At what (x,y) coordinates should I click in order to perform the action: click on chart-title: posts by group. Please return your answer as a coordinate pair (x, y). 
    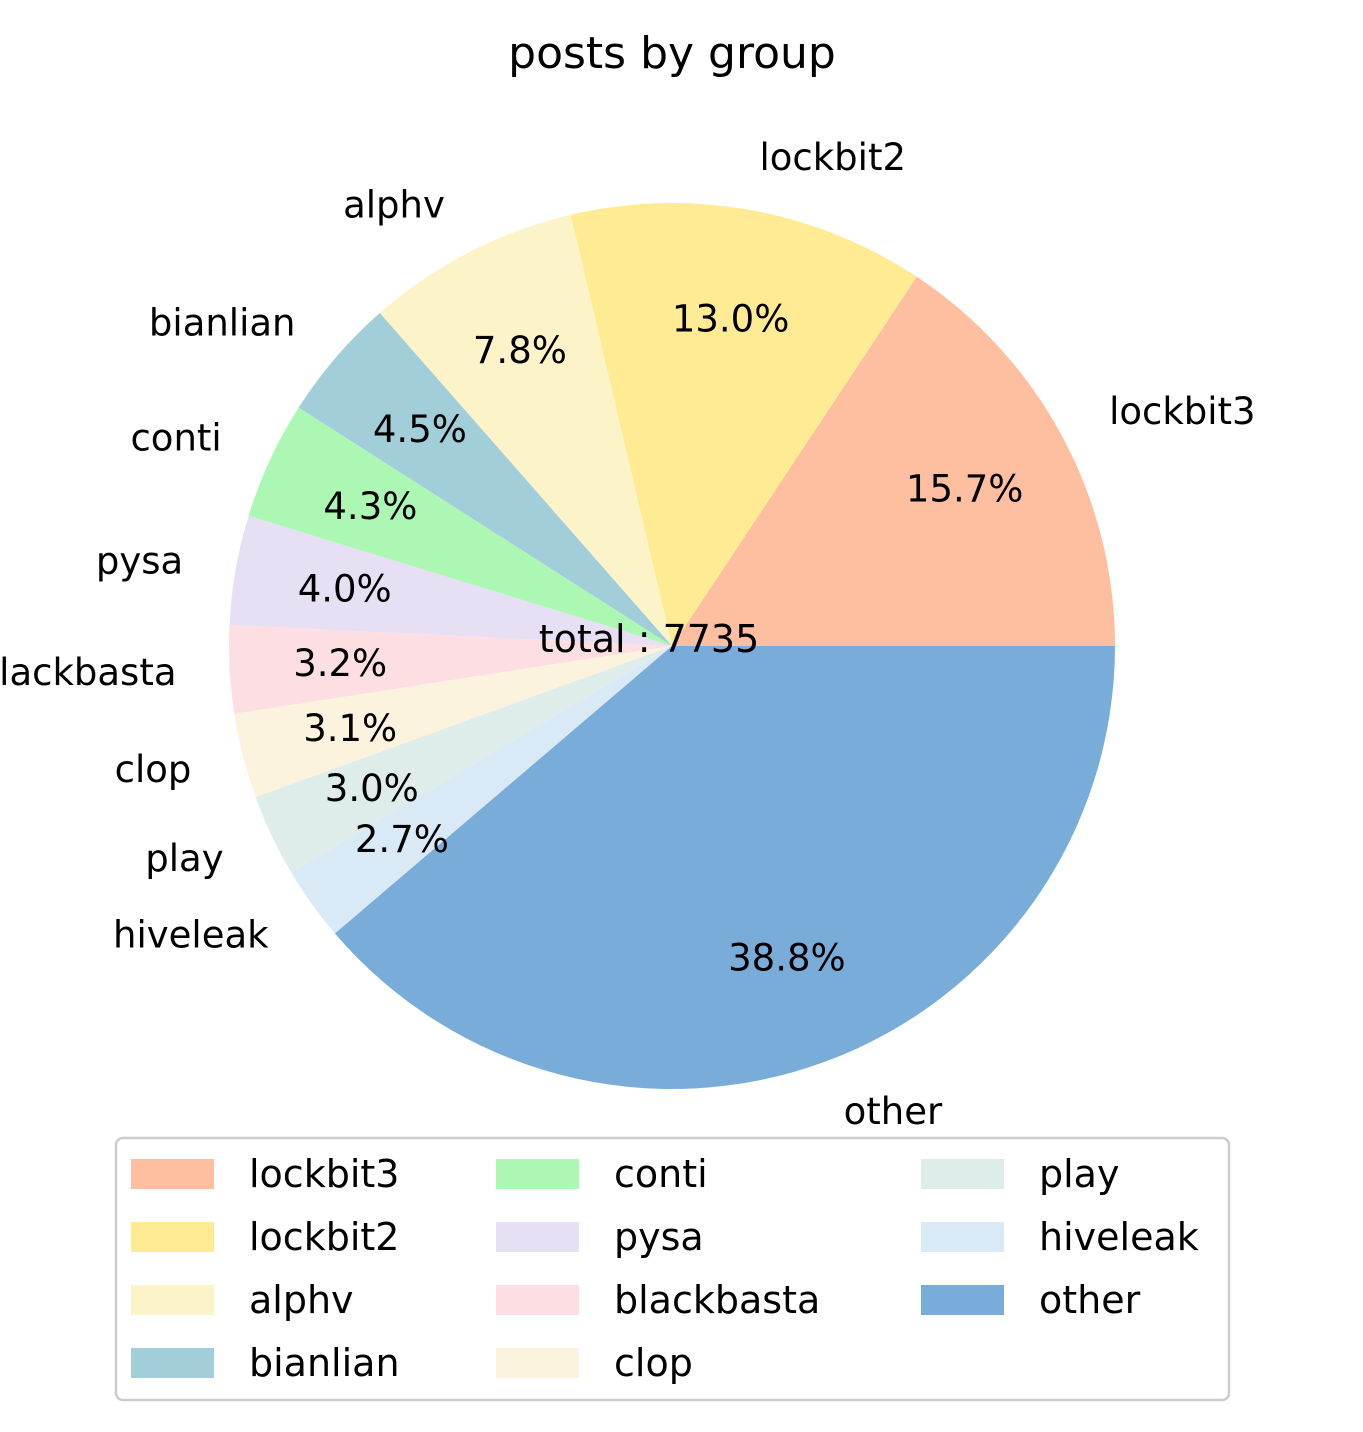
    Looking at the image, I should click on (672, 53).